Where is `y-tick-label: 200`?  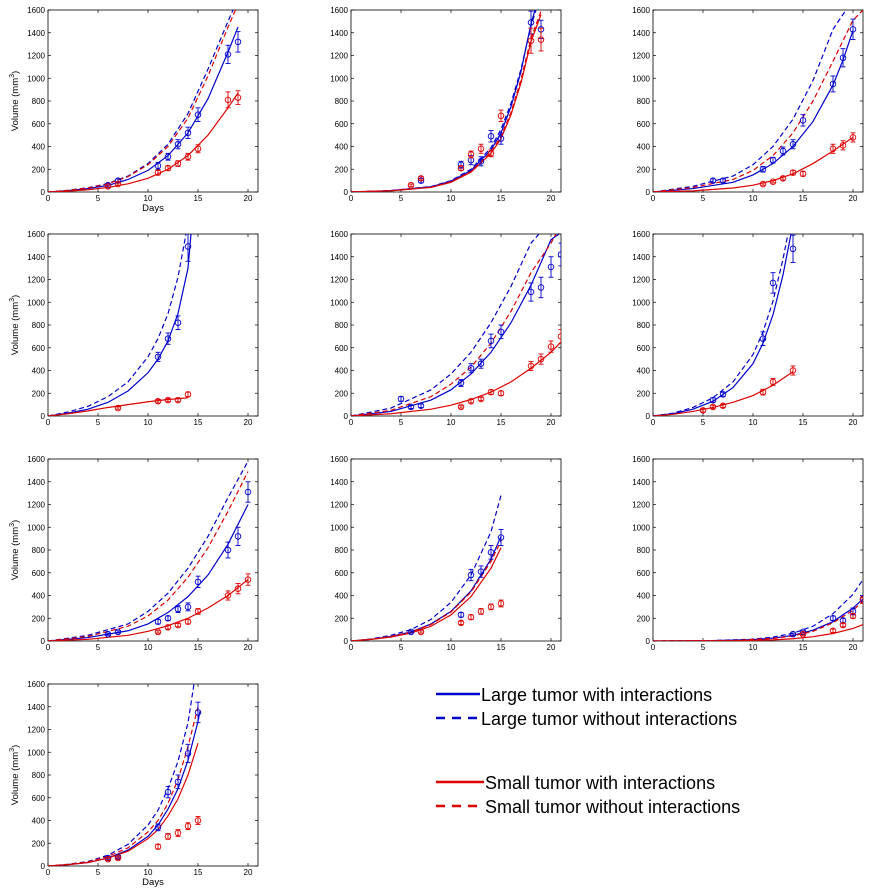
y-tick-label: 200 is located at coordinates (342, 393).